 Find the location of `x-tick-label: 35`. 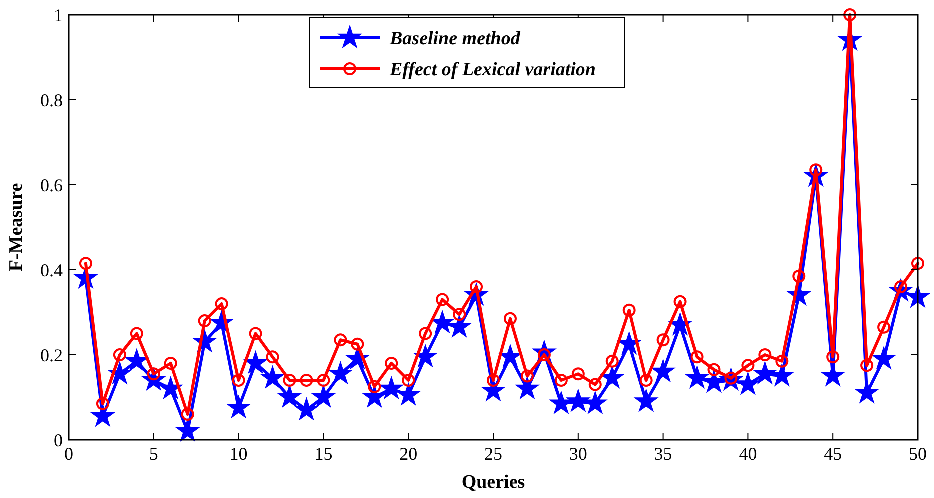

x-tick-label: 35 is located at coordinates (663, 454).